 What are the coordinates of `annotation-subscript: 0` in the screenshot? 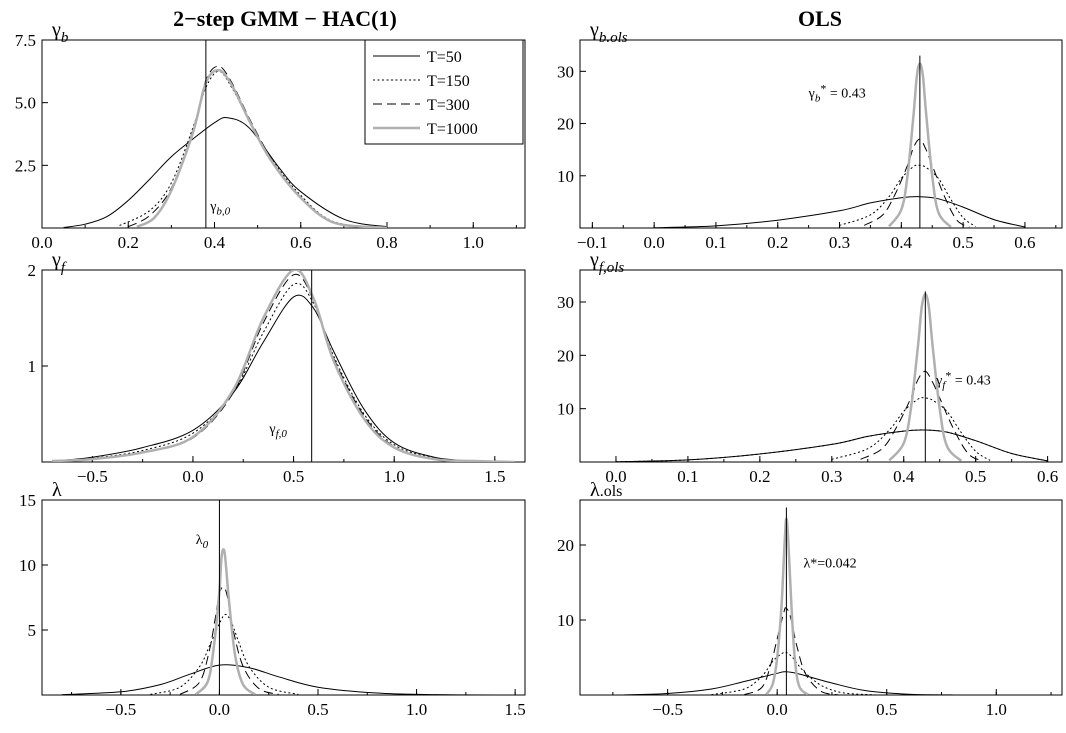 It's located at (206, 545).